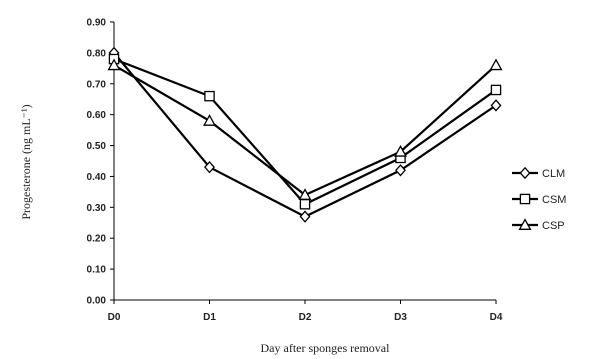 This screenshot has height=359, width=590. Describe the element at coordinates (554, 200) in the screenshot. I see `legend-label-csm: CSM` at that location.